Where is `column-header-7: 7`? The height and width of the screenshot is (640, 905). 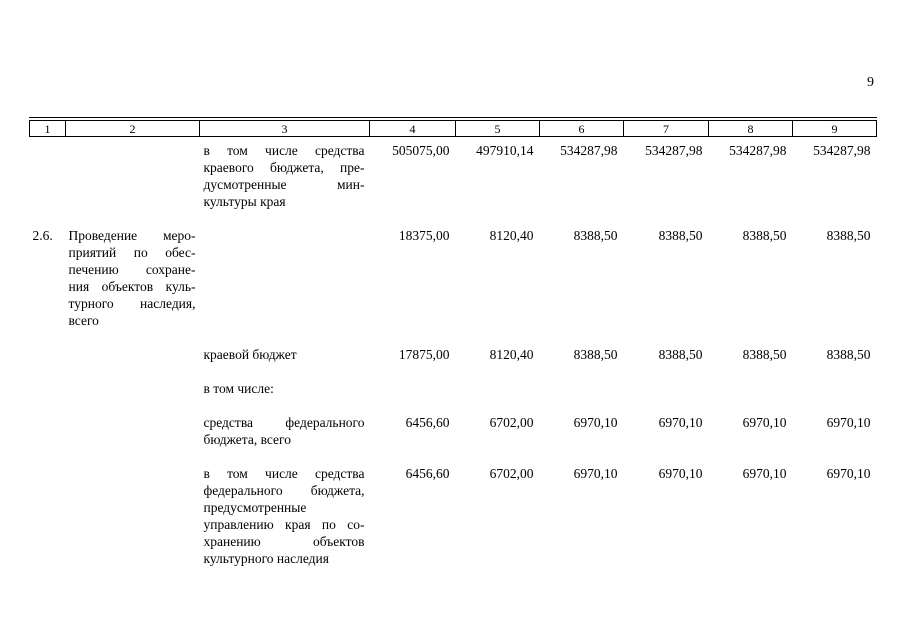
column-header-7: 7 is located at coordinates (666, 128).